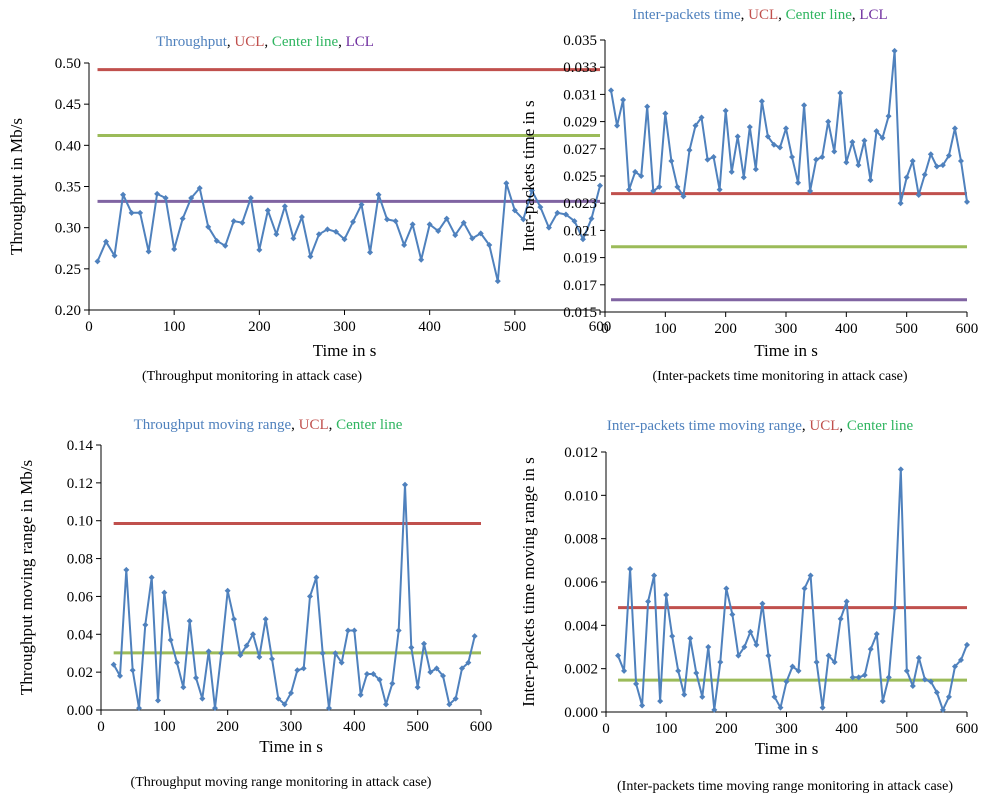  Describe the element at coordinates (291, 727) in the screenshot. I see `x-tick-label: 300` at that location.